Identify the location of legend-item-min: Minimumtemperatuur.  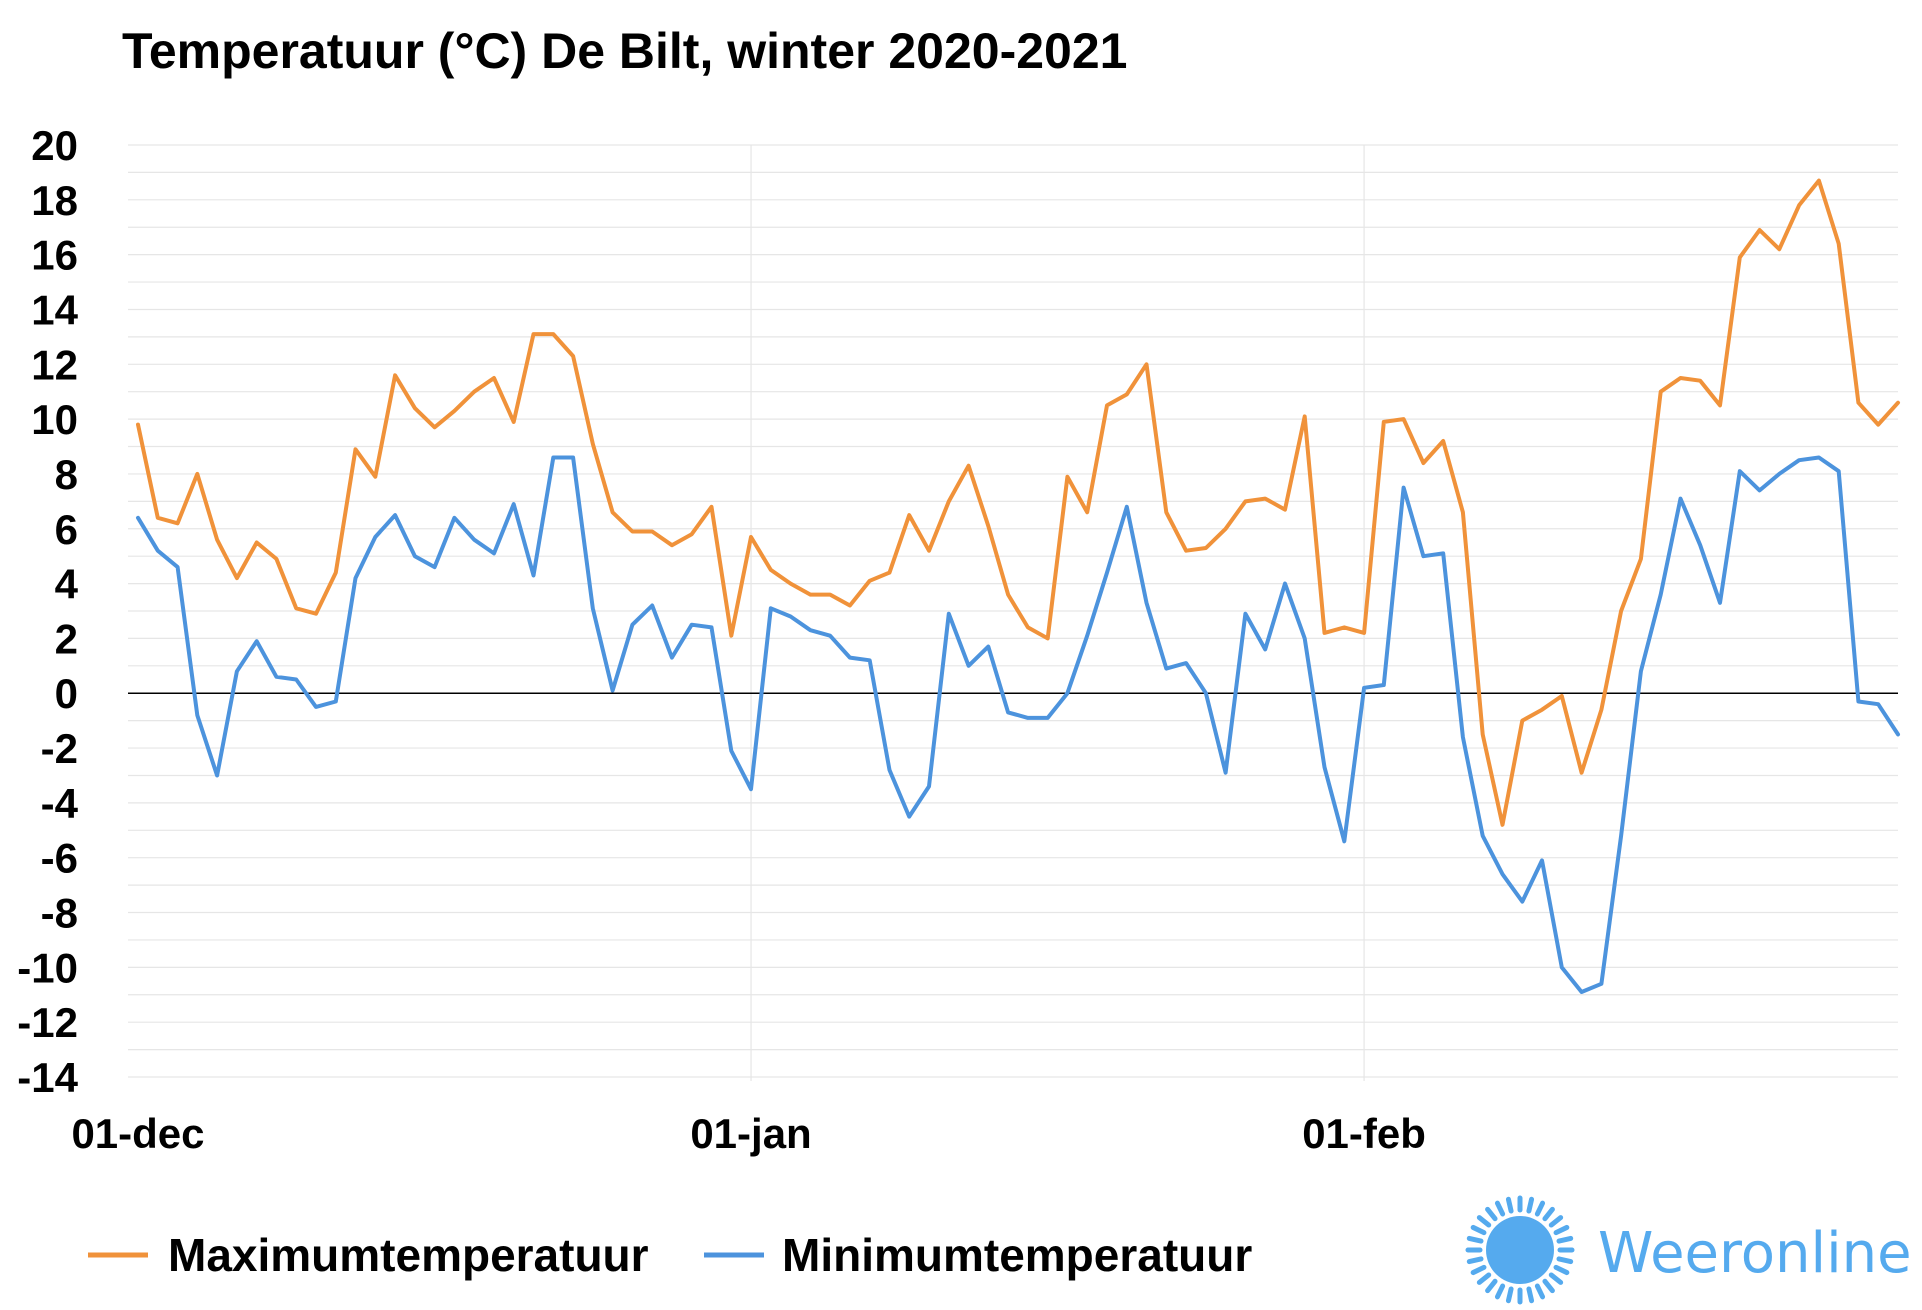
(978, 1255).